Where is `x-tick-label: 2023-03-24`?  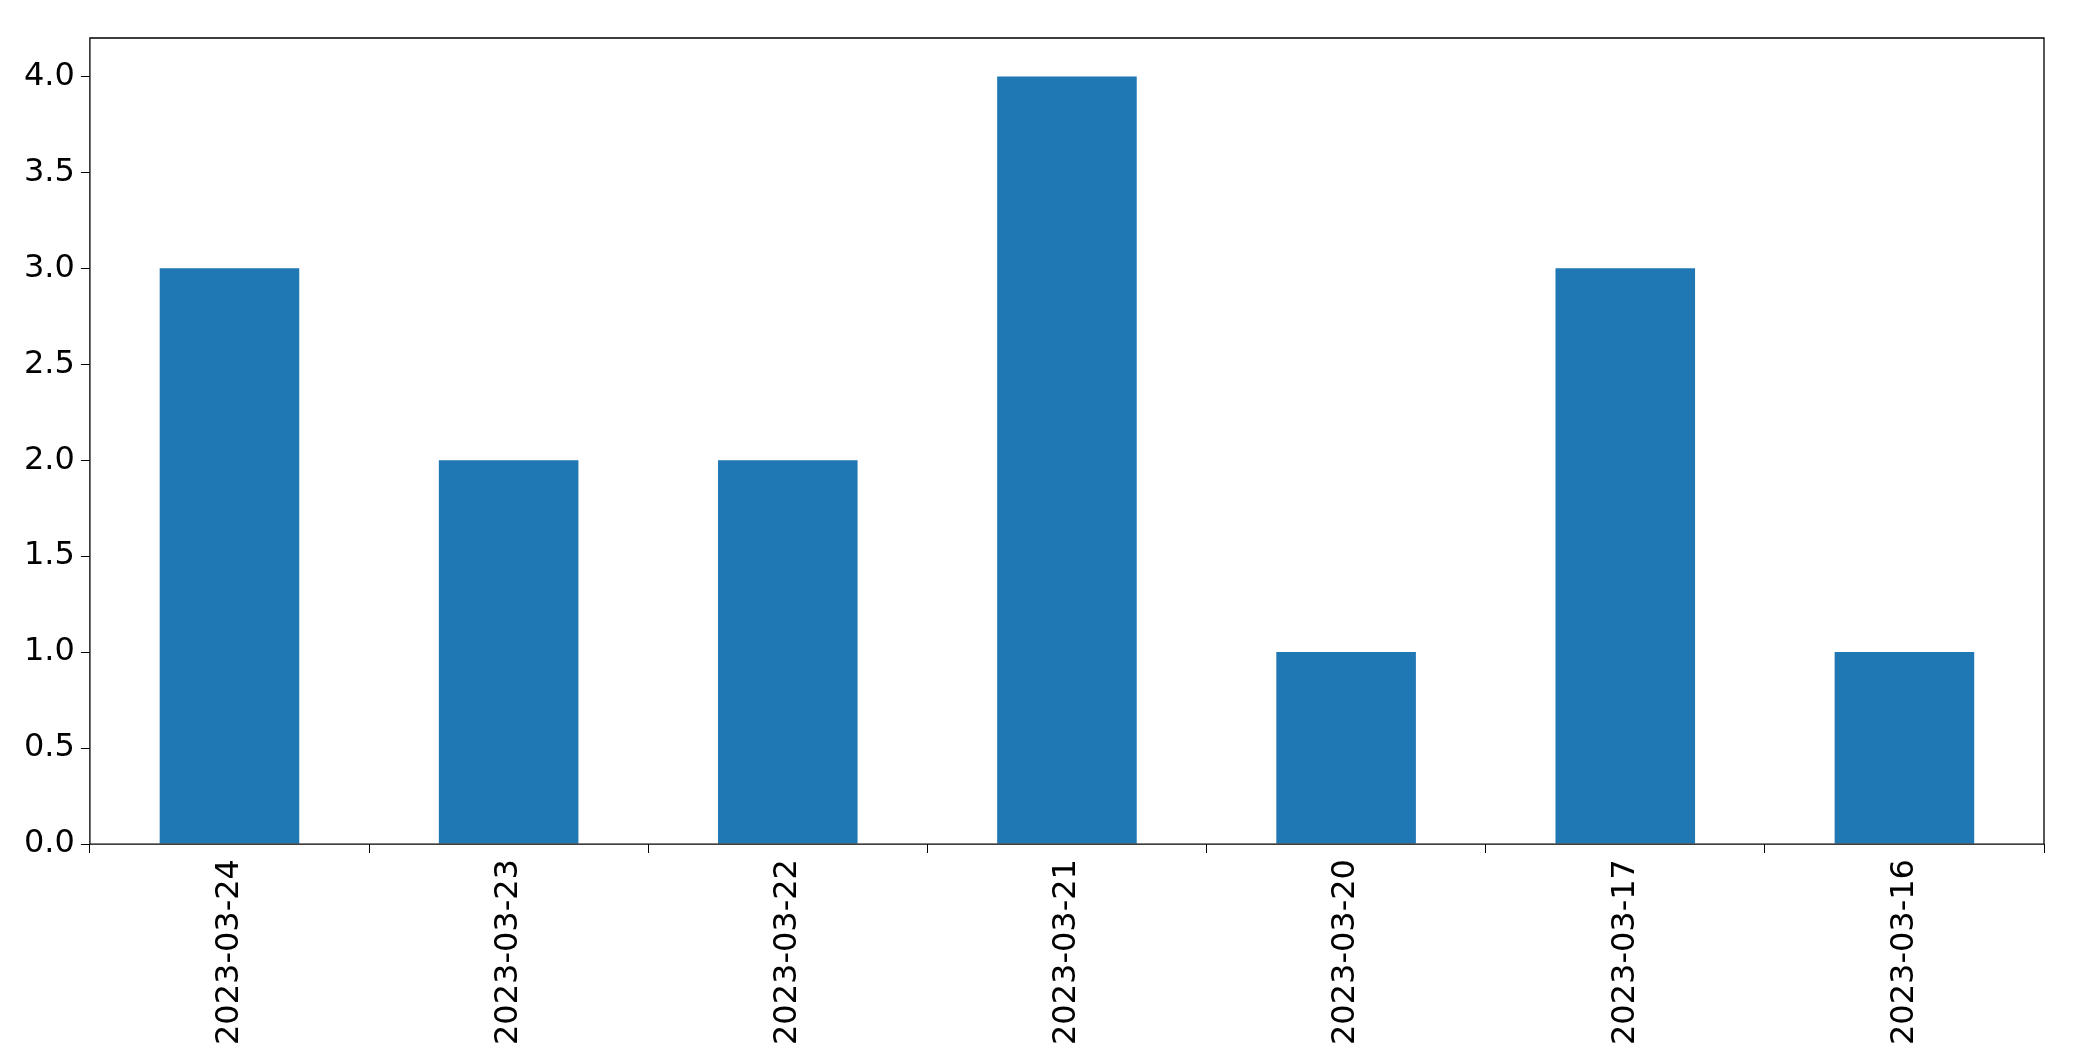
x-tick-label: 2023-03-24 is located at coordinates (226, 952).